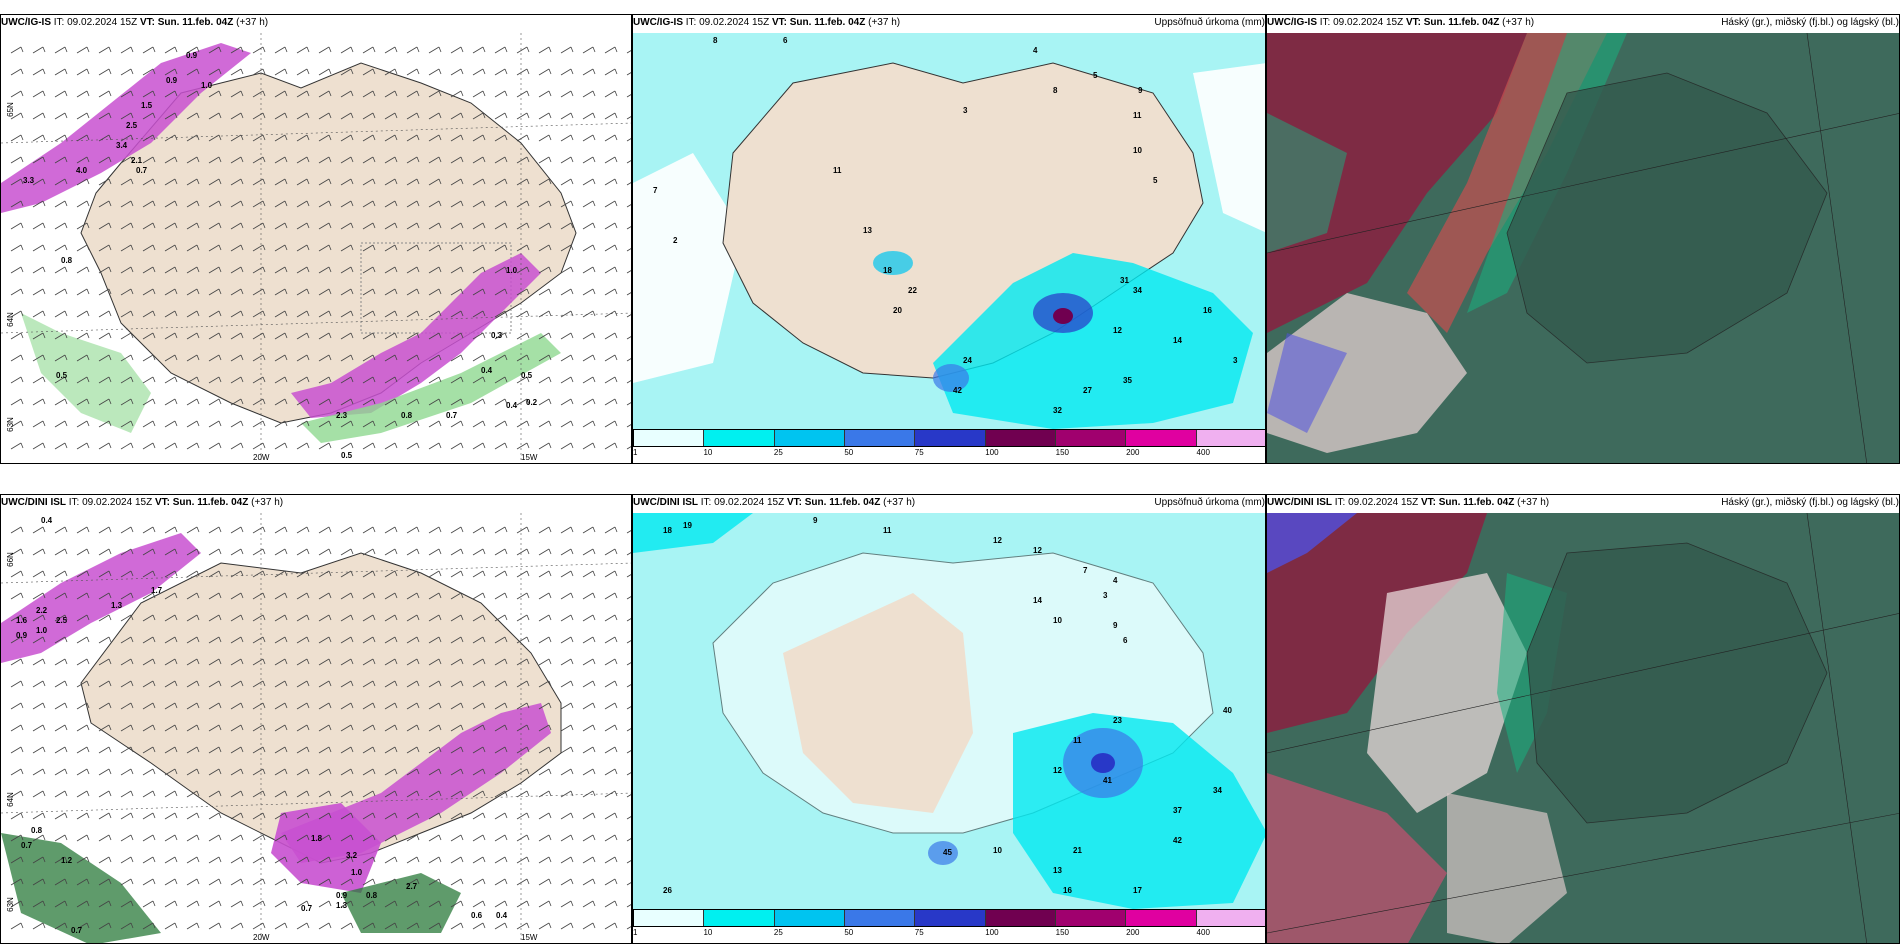 This screenshot has width=1900, height=950. What do you see at coordinates (77, 930) in the screenshot?
I see `value-label: 0.7` at bounding box center [77, 930].